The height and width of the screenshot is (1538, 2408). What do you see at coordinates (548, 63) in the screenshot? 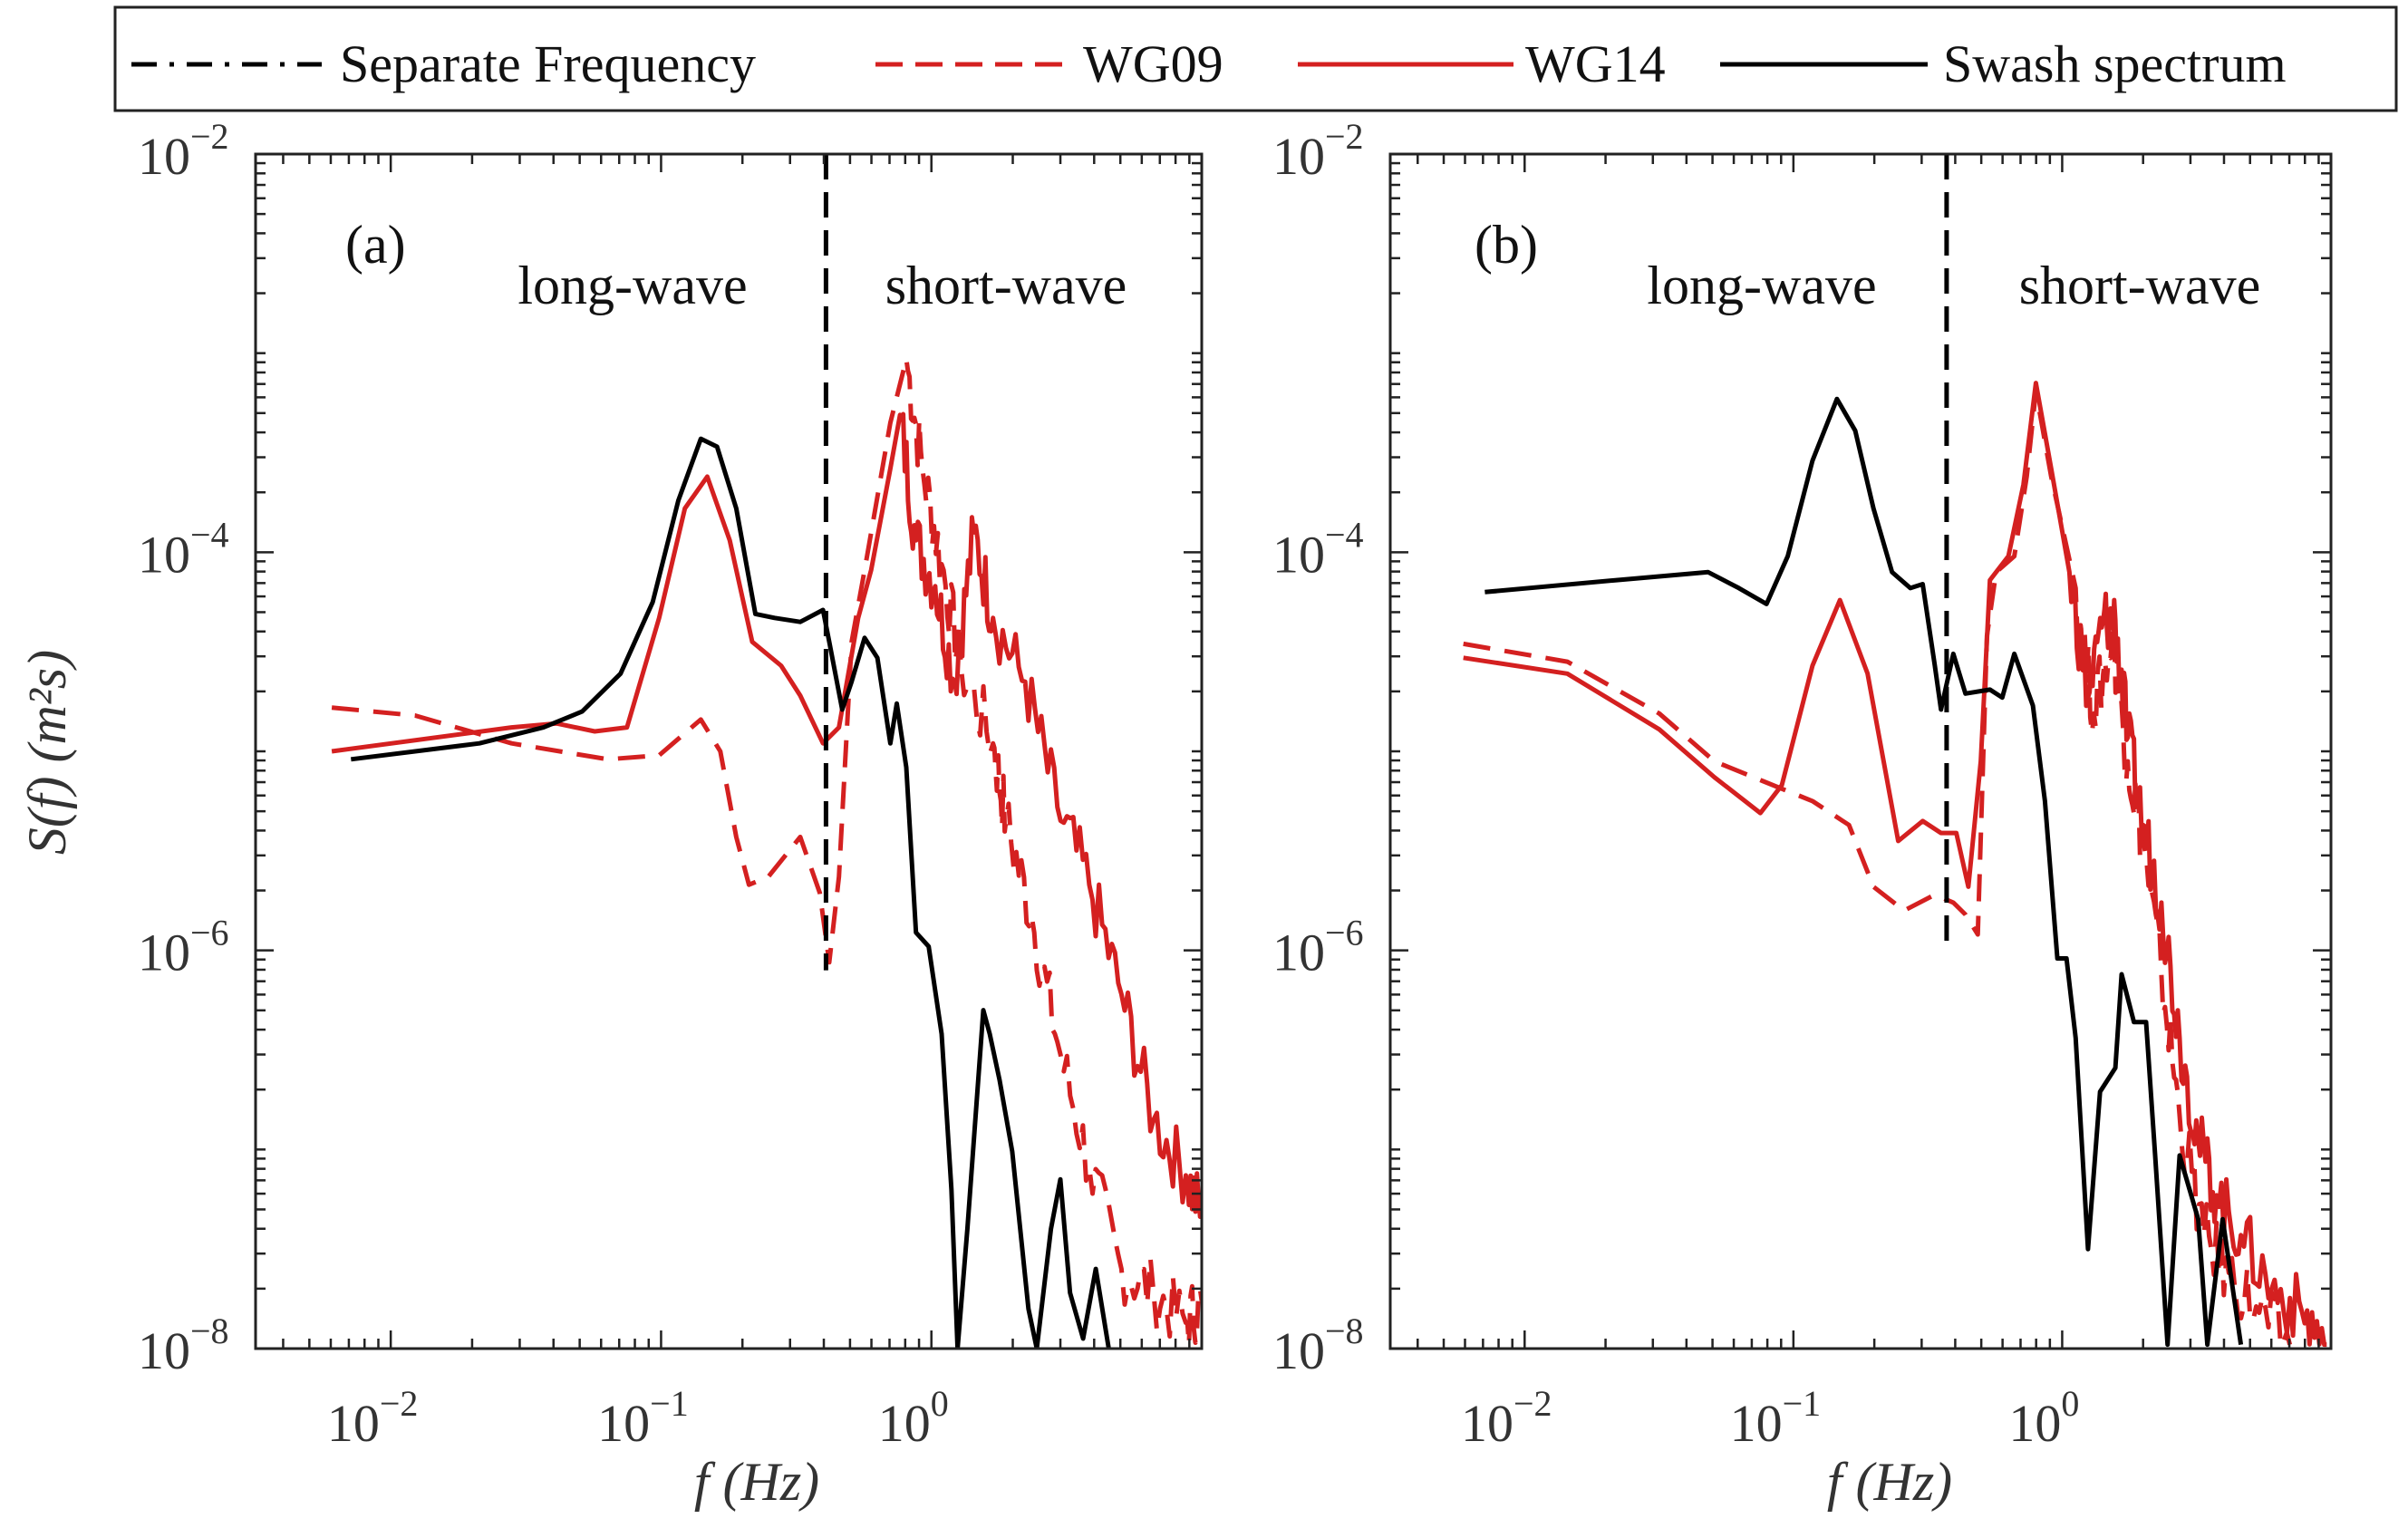
I see `legend-label-separate-frequency: Separate Frequency` at bounding box center [548, 63].